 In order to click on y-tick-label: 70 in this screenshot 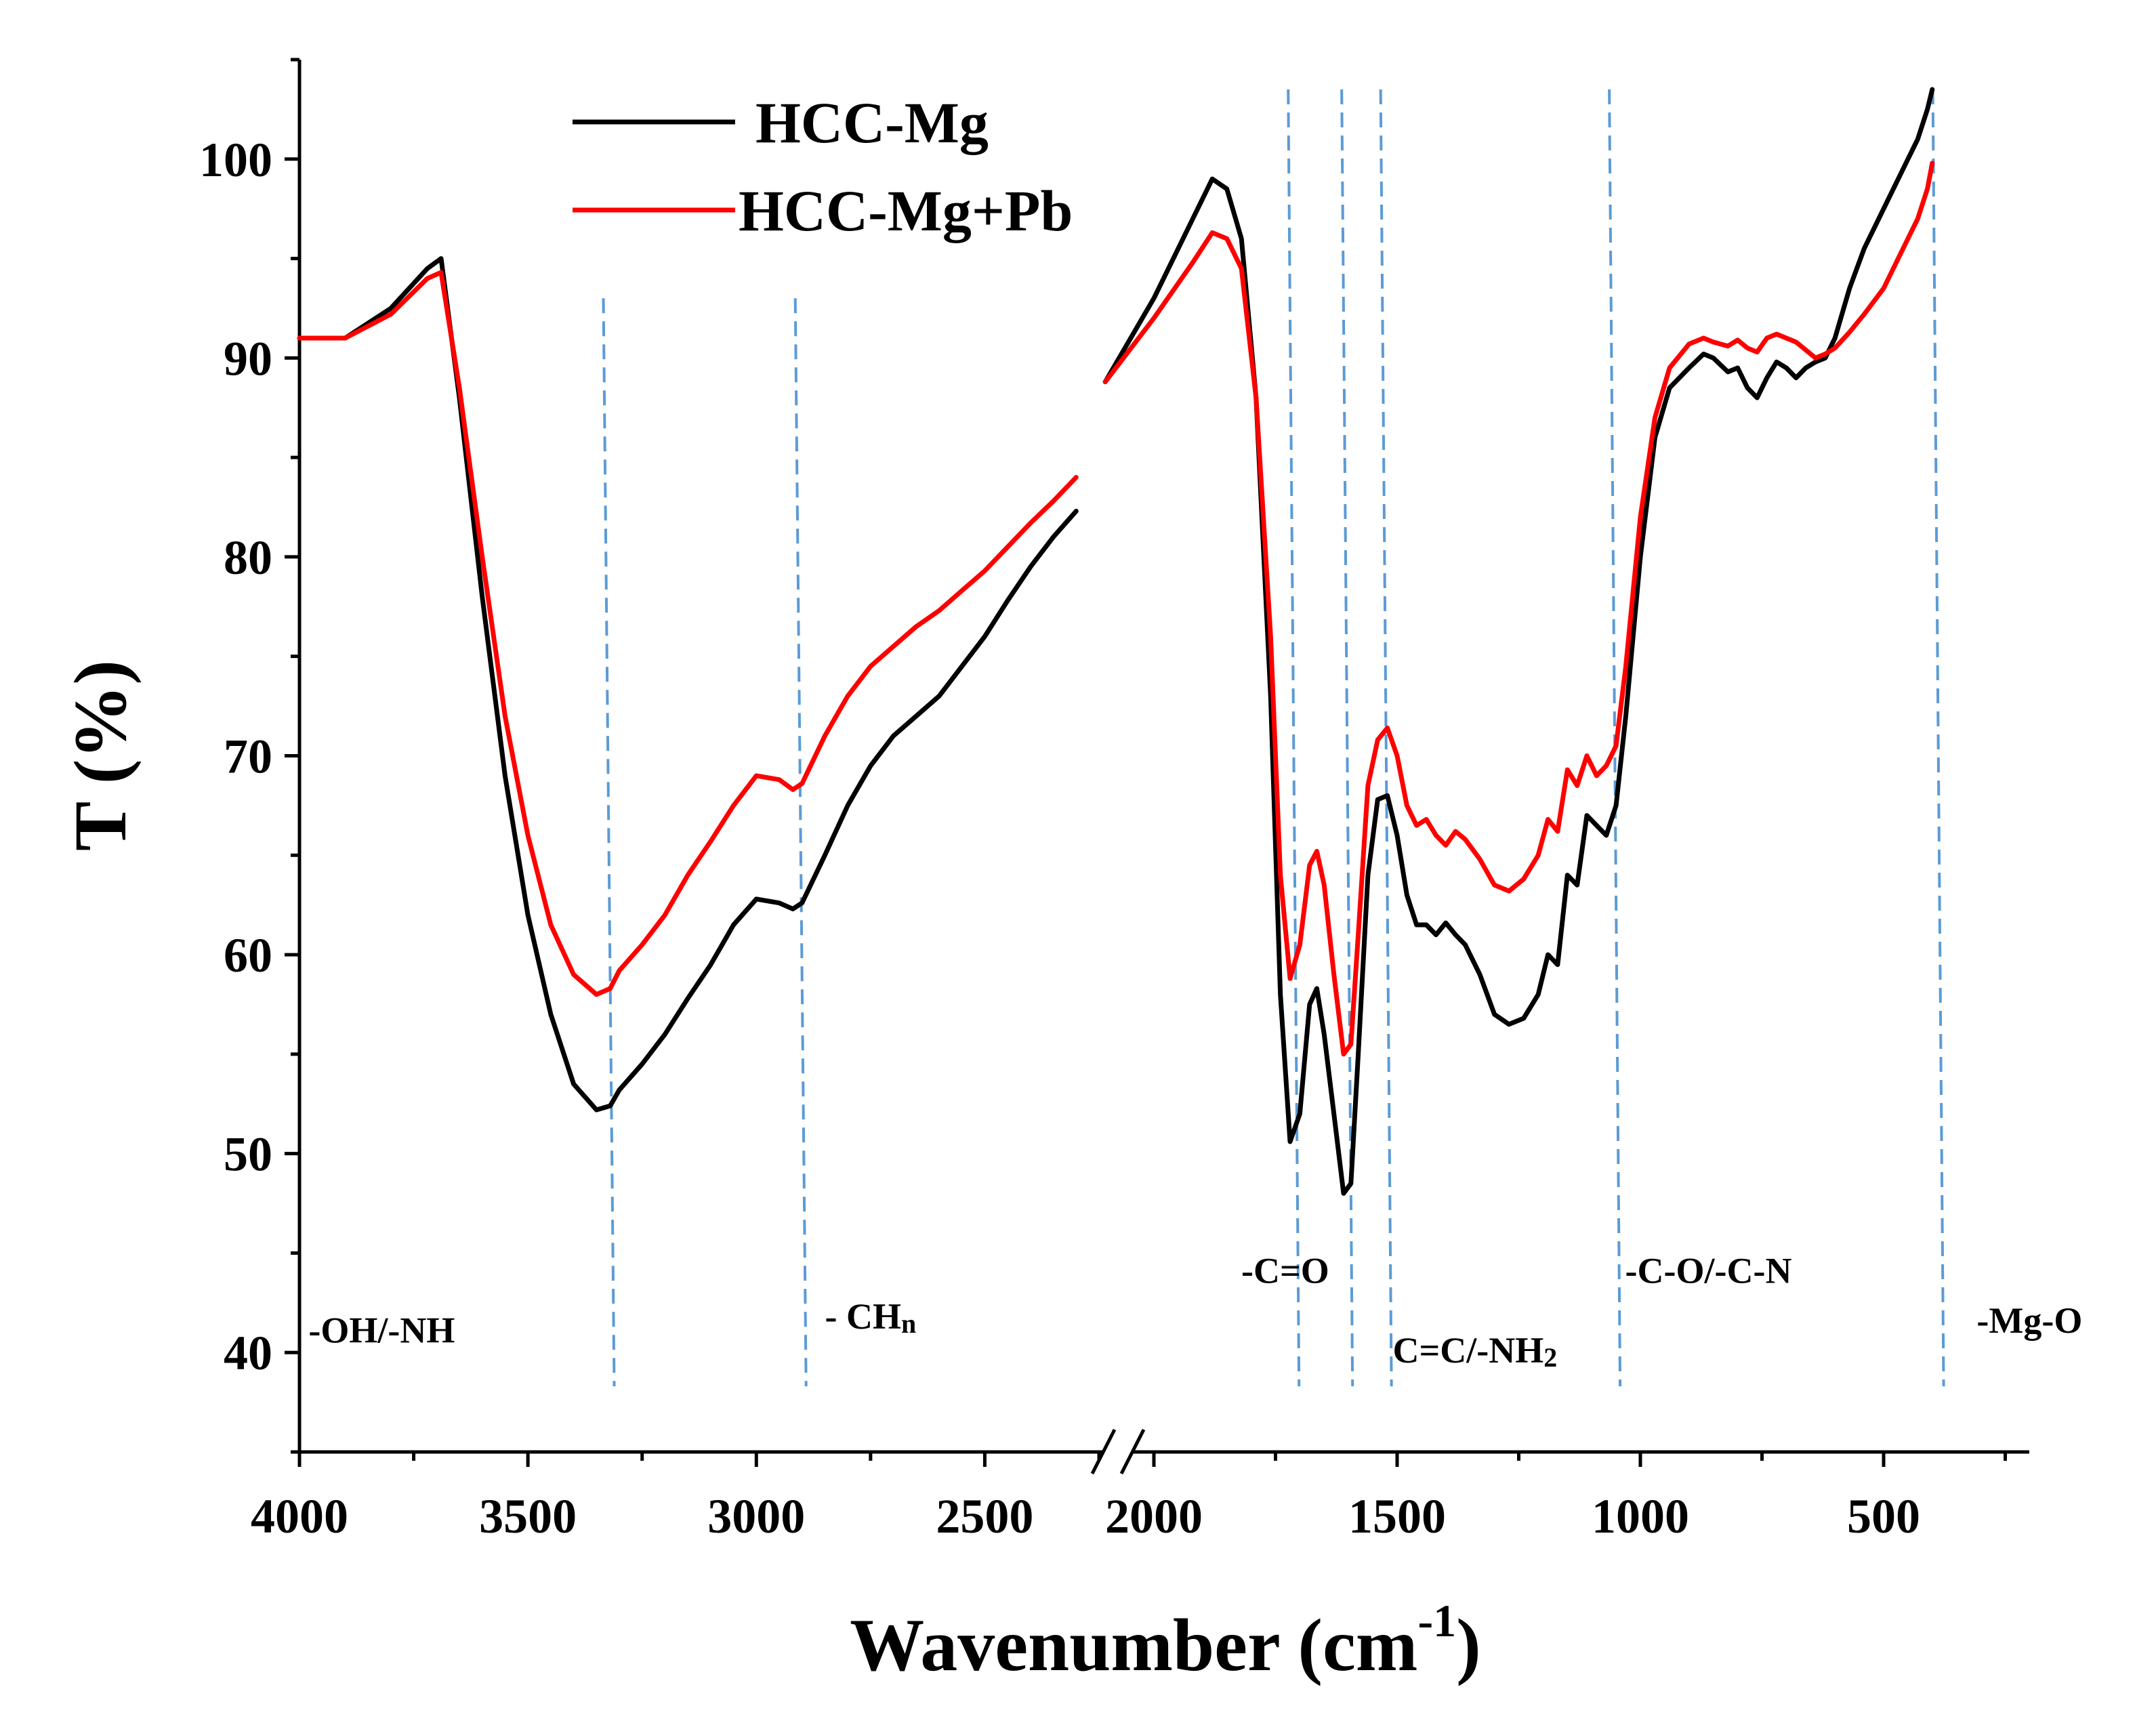, I will do `click(248, 757)`.